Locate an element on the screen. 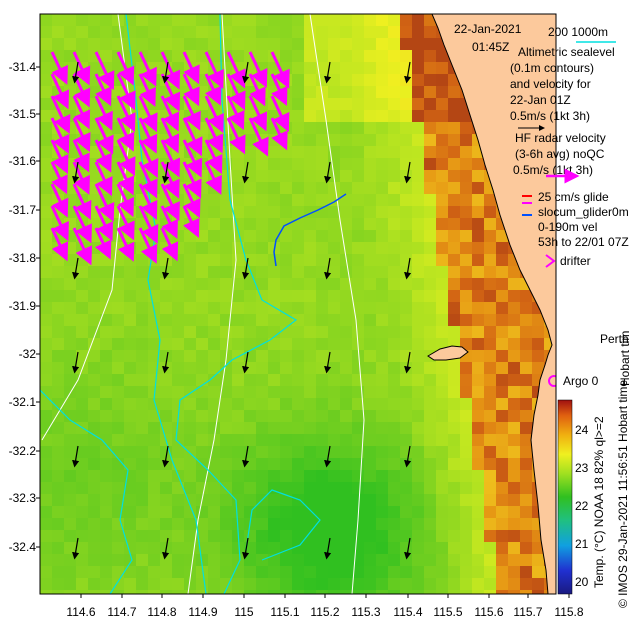  y-tick-label: -32 is located at coordinates (28, 354).